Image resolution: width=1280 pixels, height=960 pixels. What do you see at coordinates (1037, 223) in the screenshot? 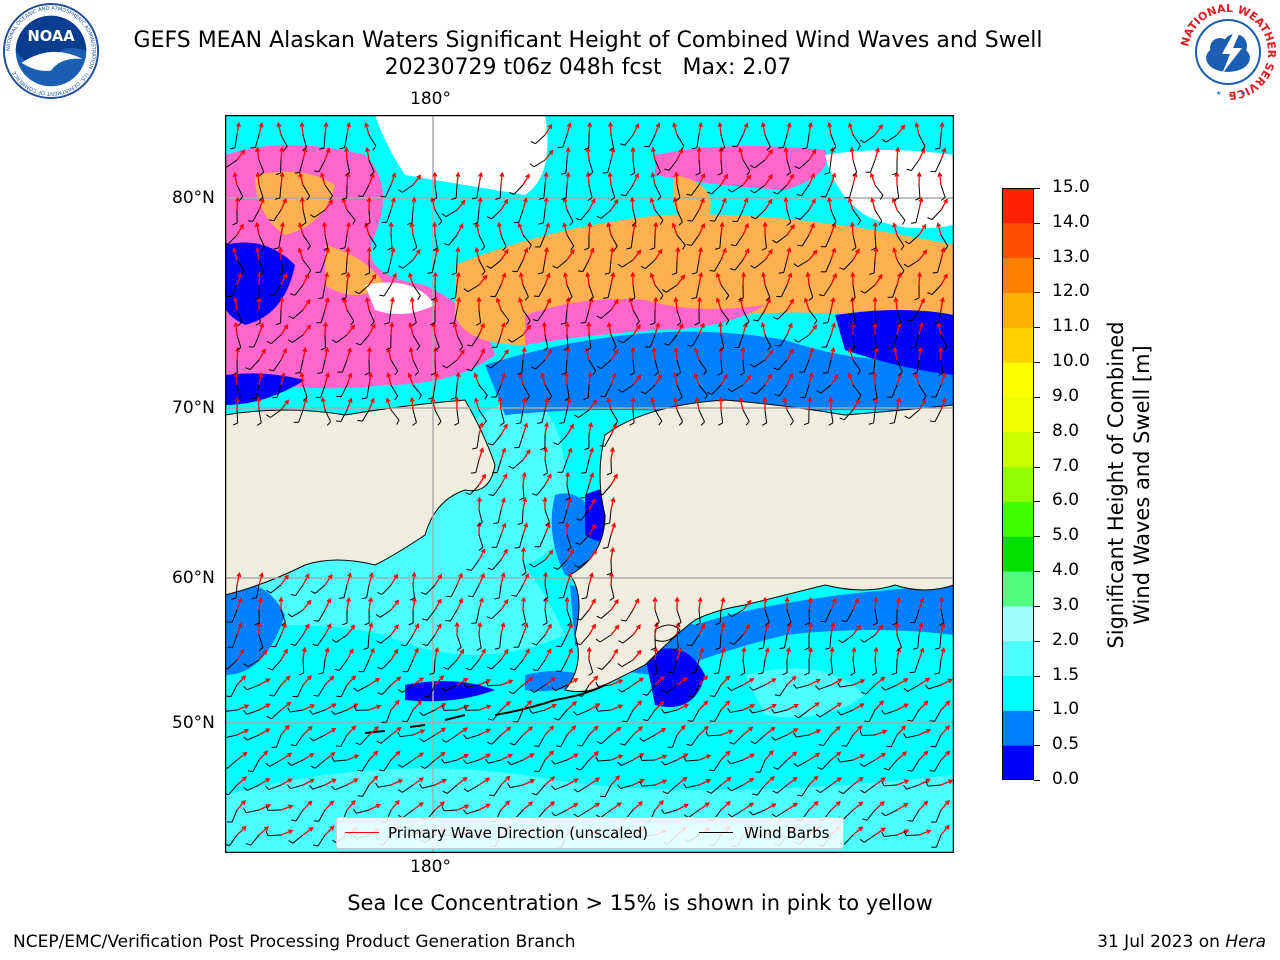
I see `colorbar-tick-mark` at bounding box center [1037, 223].